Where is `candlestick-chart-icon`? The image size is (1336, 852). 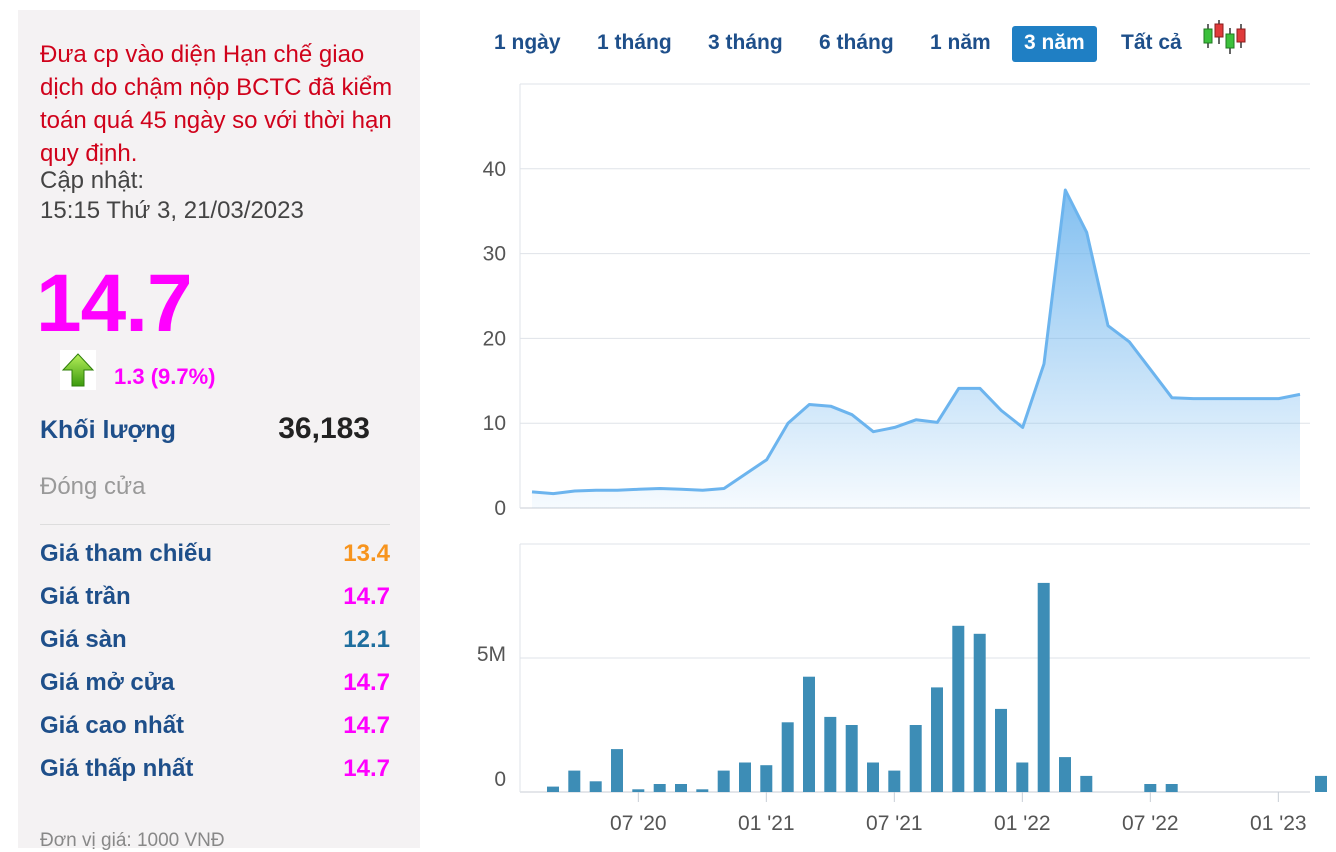 candlestick-chart-icon is located at coordinates (1225, 38).